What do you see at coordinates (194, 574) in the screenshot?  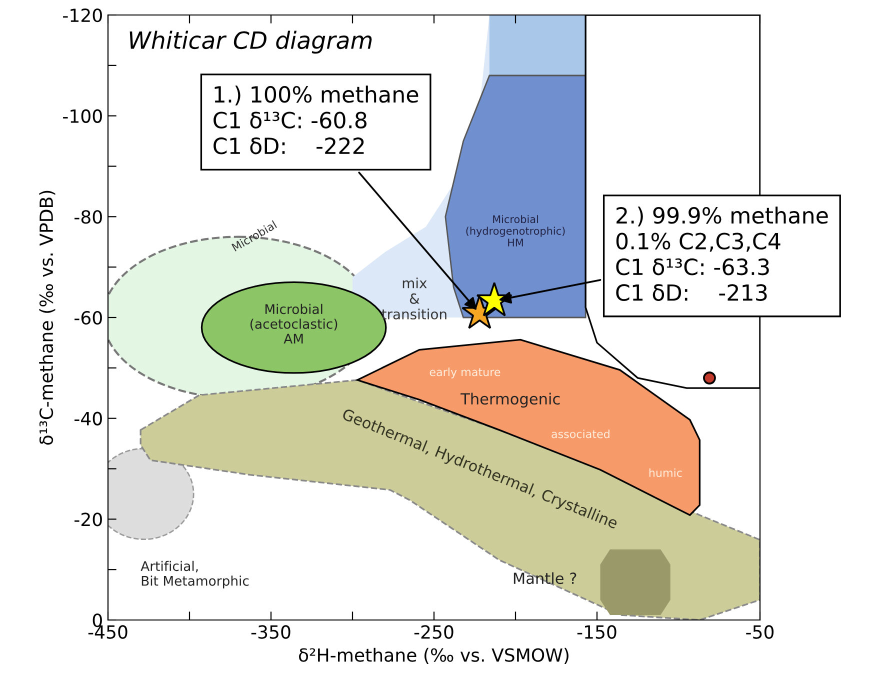 I see `annotation: Artificial, Bit Metamorphic` at bounding box center [194, 574].